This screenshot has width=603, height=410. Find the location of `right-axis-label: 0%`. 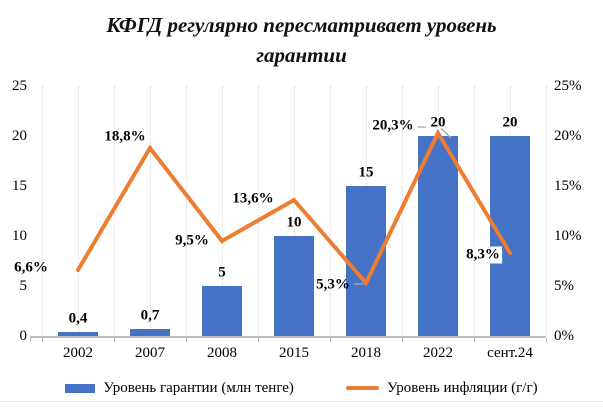

right-axis-label: 0% is located at coordinates (564, 336).